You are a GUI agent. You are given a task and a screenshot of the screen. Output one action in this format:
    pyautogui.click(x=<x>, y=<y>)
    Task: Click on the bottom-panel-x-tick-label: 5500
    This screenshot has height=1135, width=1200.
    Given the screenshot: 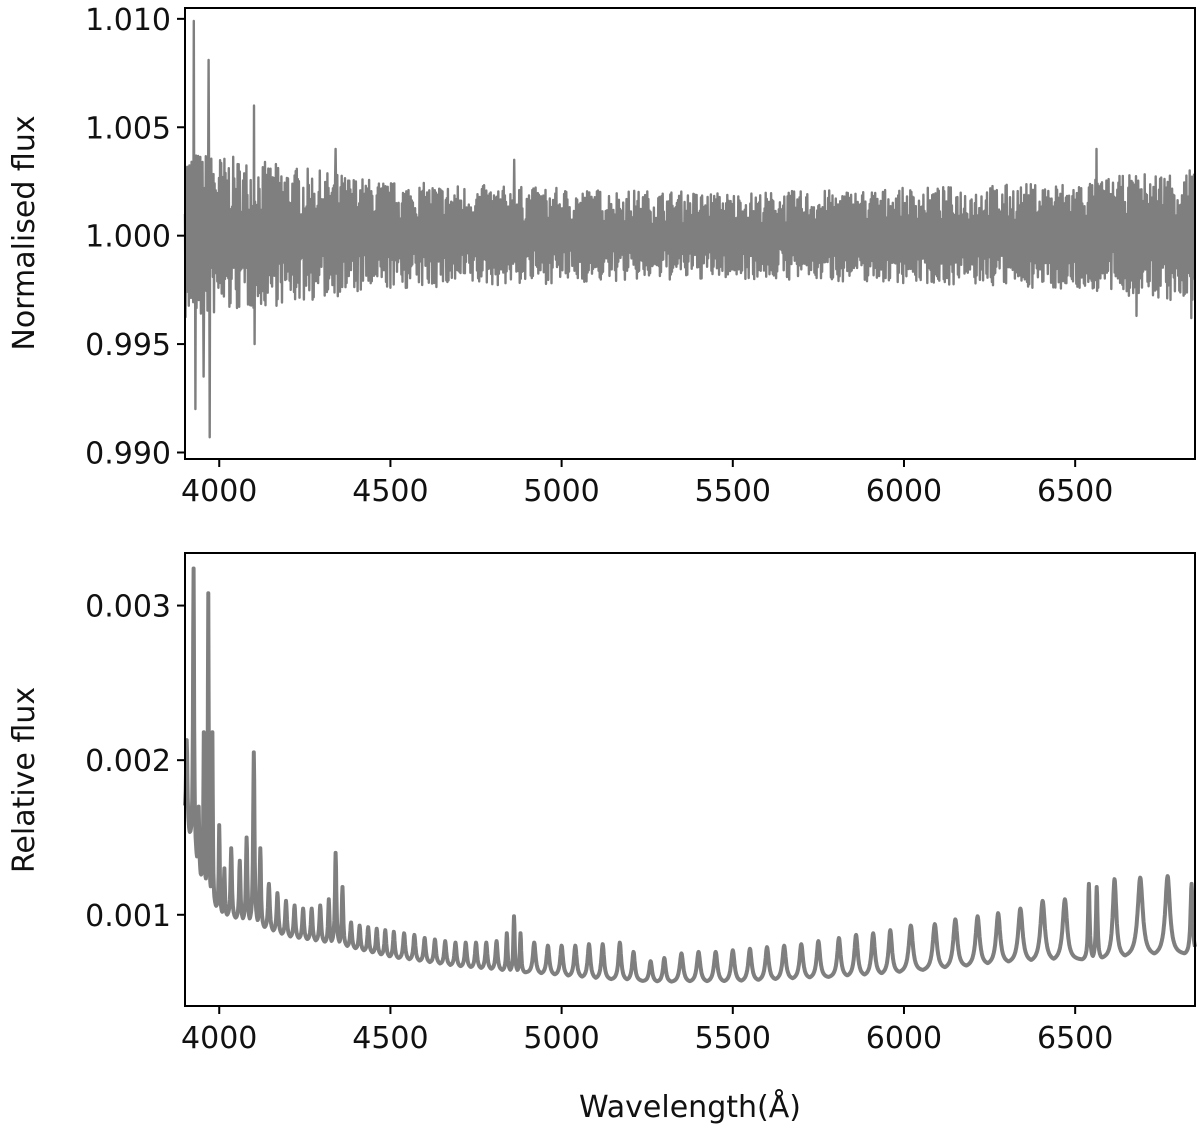 What is the action you would take?
    pyautogui.click(x=733, y=1038)
    